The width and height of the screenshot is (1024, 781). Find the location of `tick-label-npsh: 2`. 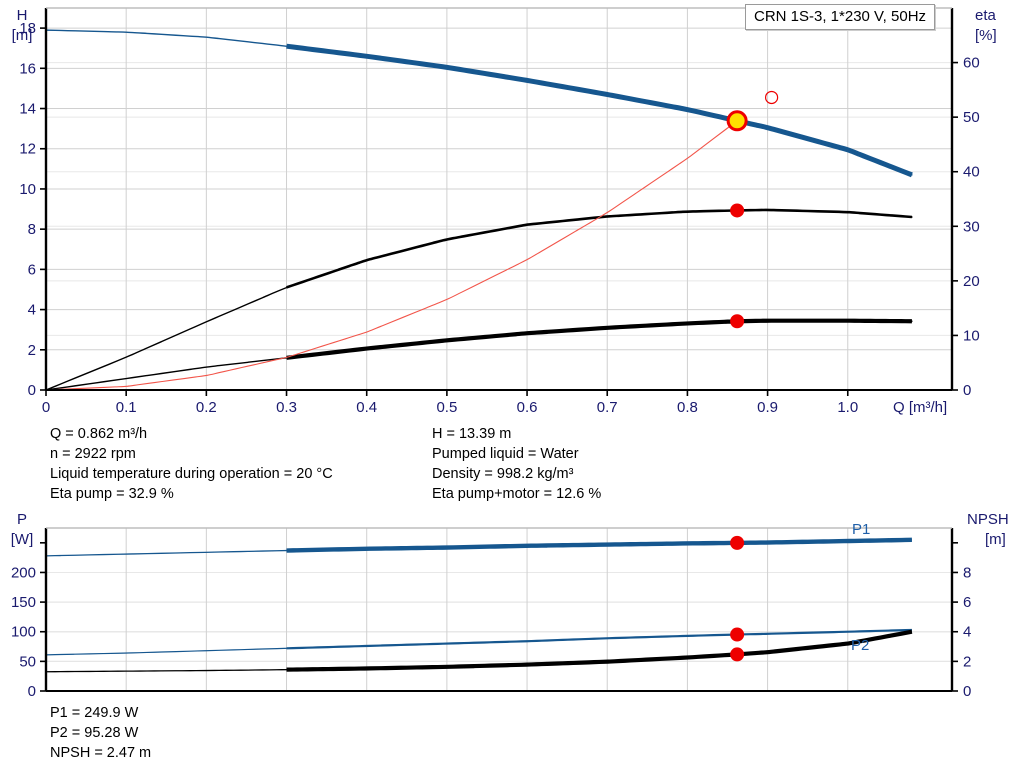

tick-label-npsh: 2 is located at coordinates (967, 661).